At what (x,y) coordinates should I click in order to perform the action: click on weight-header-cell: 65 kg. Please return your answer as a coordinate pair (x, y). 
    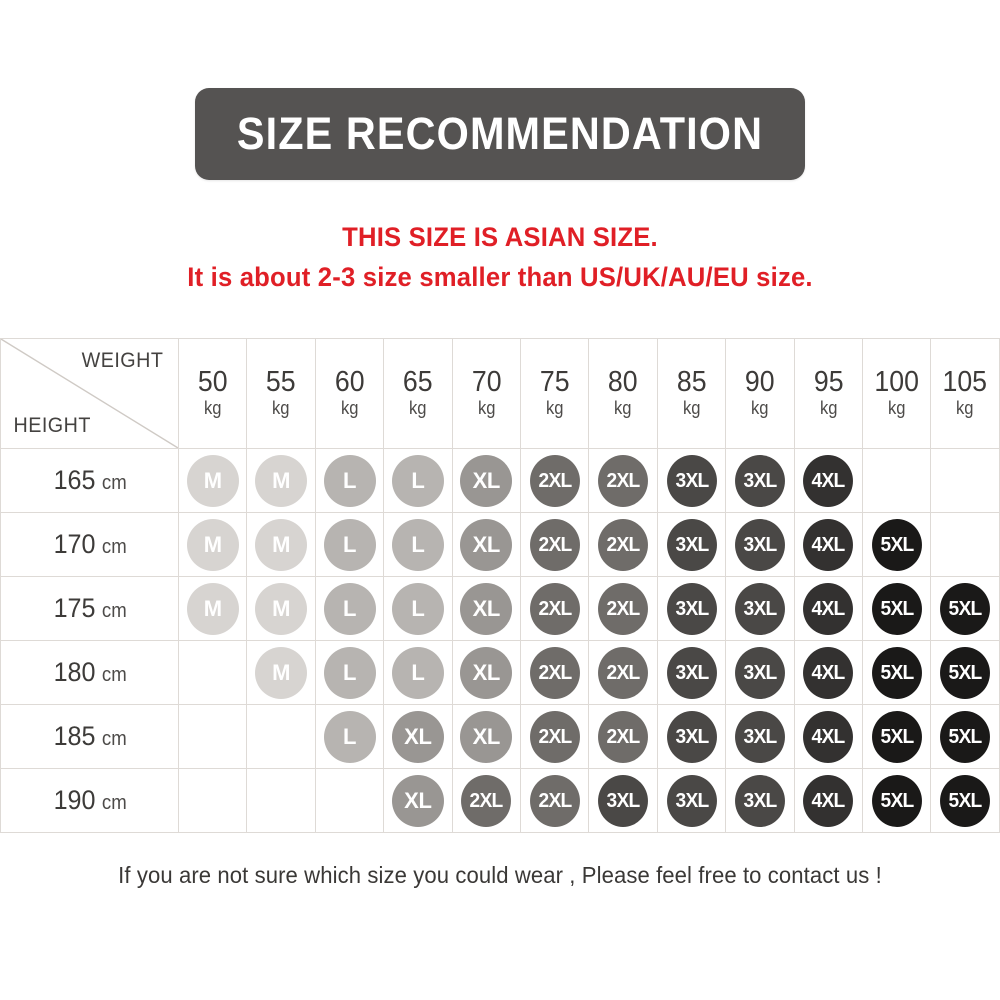
    Looking at the image, I should click on (418, 393).